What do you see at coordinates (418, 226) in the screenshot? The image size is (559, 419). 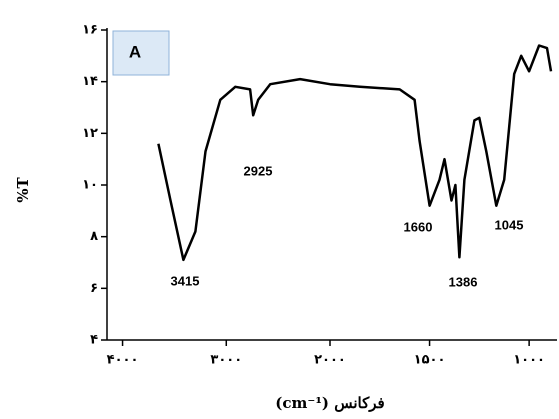 I see `peak-label: 1660` at bounding box center [418, 226].